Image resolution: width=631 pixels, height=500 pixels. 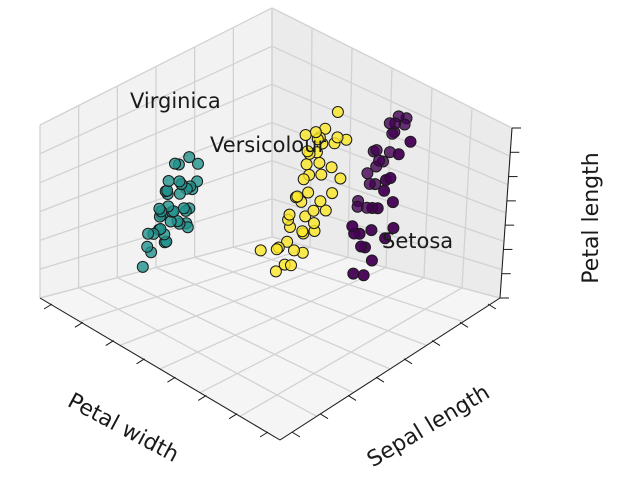 I want to click on annotation-virginica: Virginica, so click(x=175, y=101).